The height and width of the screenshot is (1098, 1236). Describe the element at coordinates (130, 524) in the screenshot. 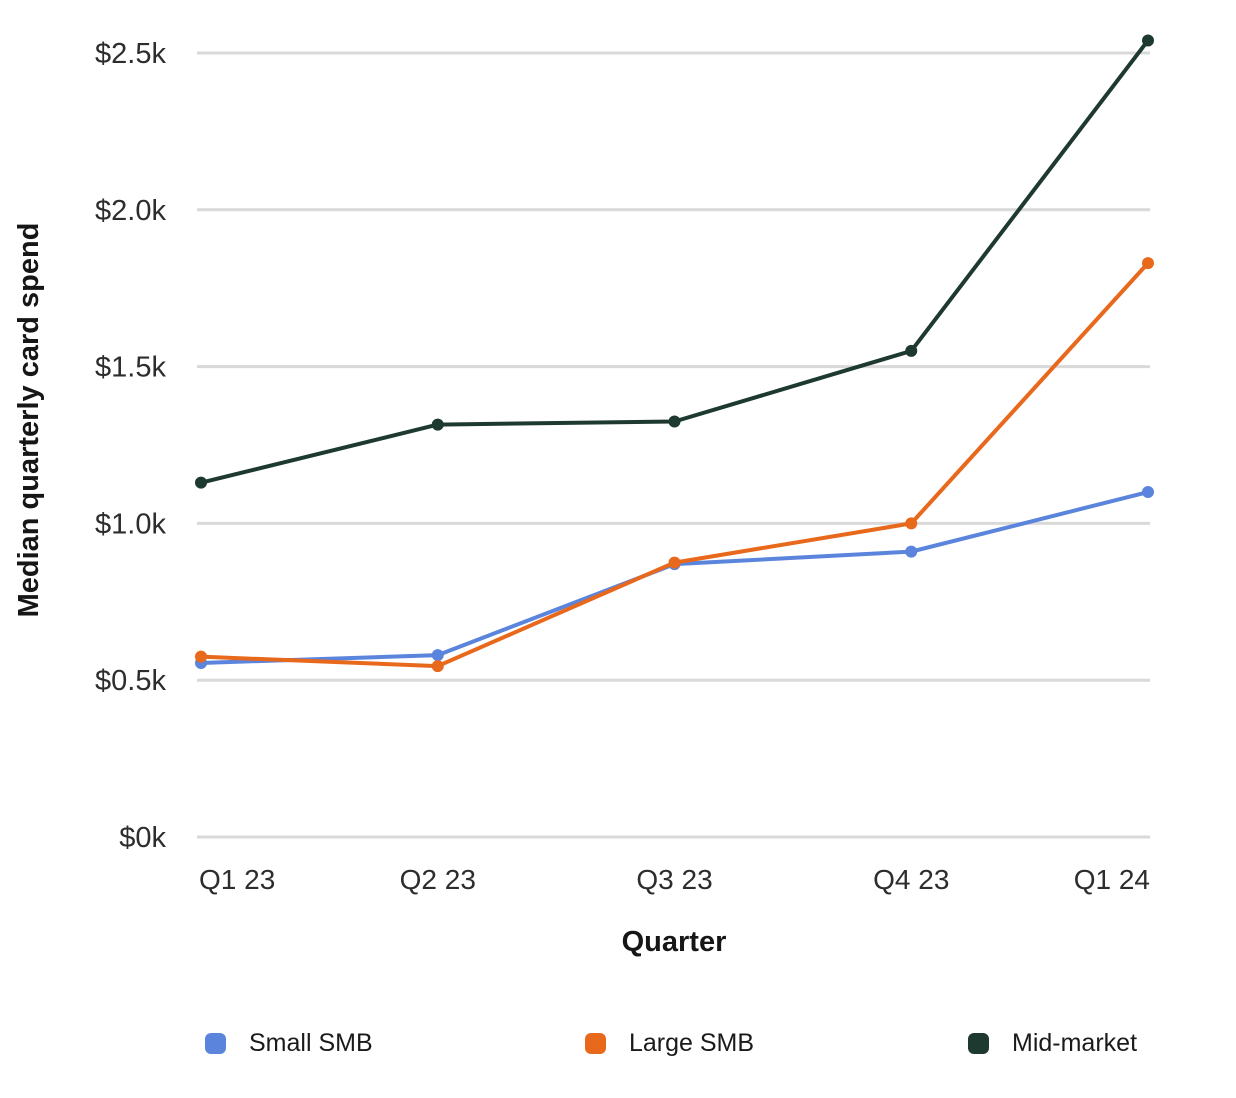

I see `y-tick-label: $1.0k` at that location.